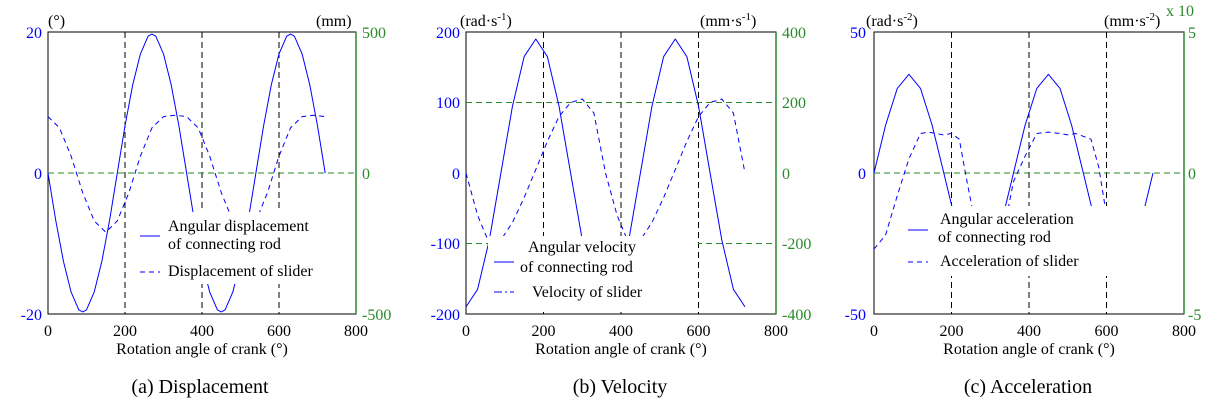 This screenshot has height=408, width=1224. Describe the element at coordinates (374, 33) in the screenshot. I see `right-tick-label: 500` at that location.